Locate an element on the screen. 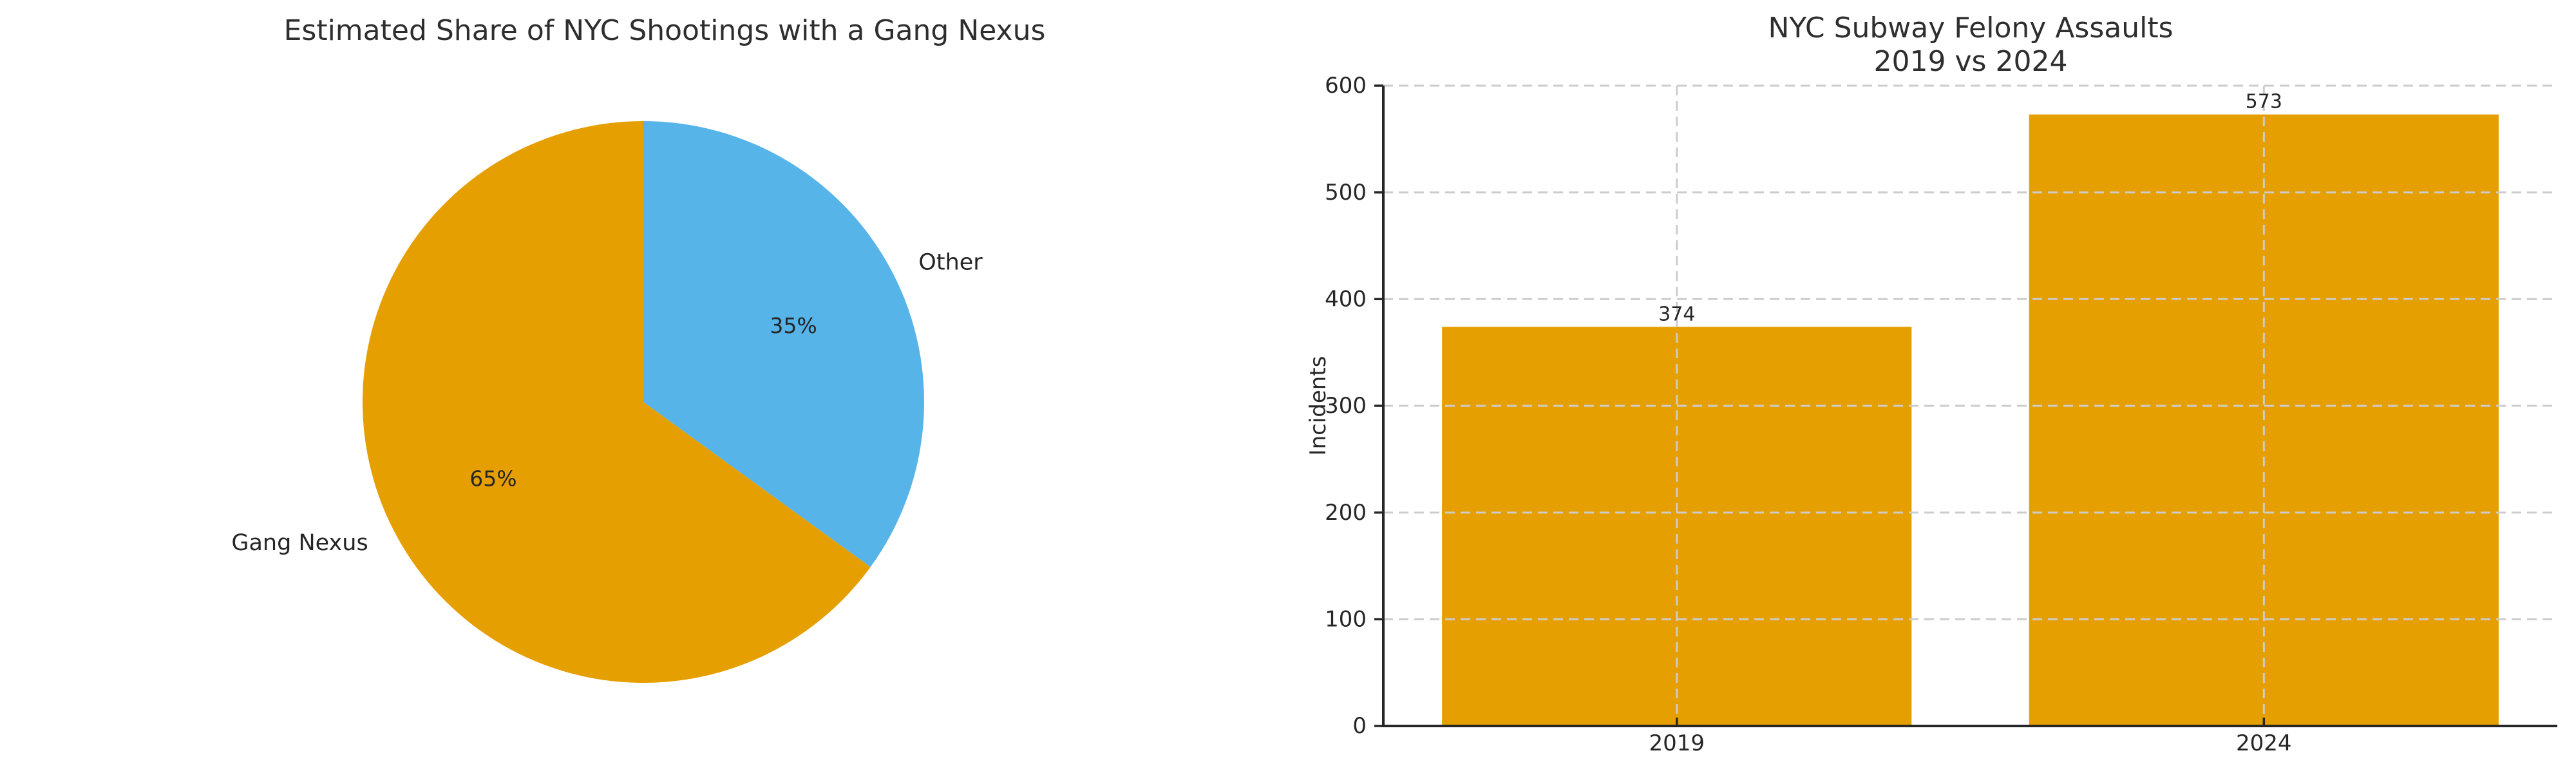 The image size is (2576, 773). y-tick-label: 300 is located at coordinates (1346, 406).